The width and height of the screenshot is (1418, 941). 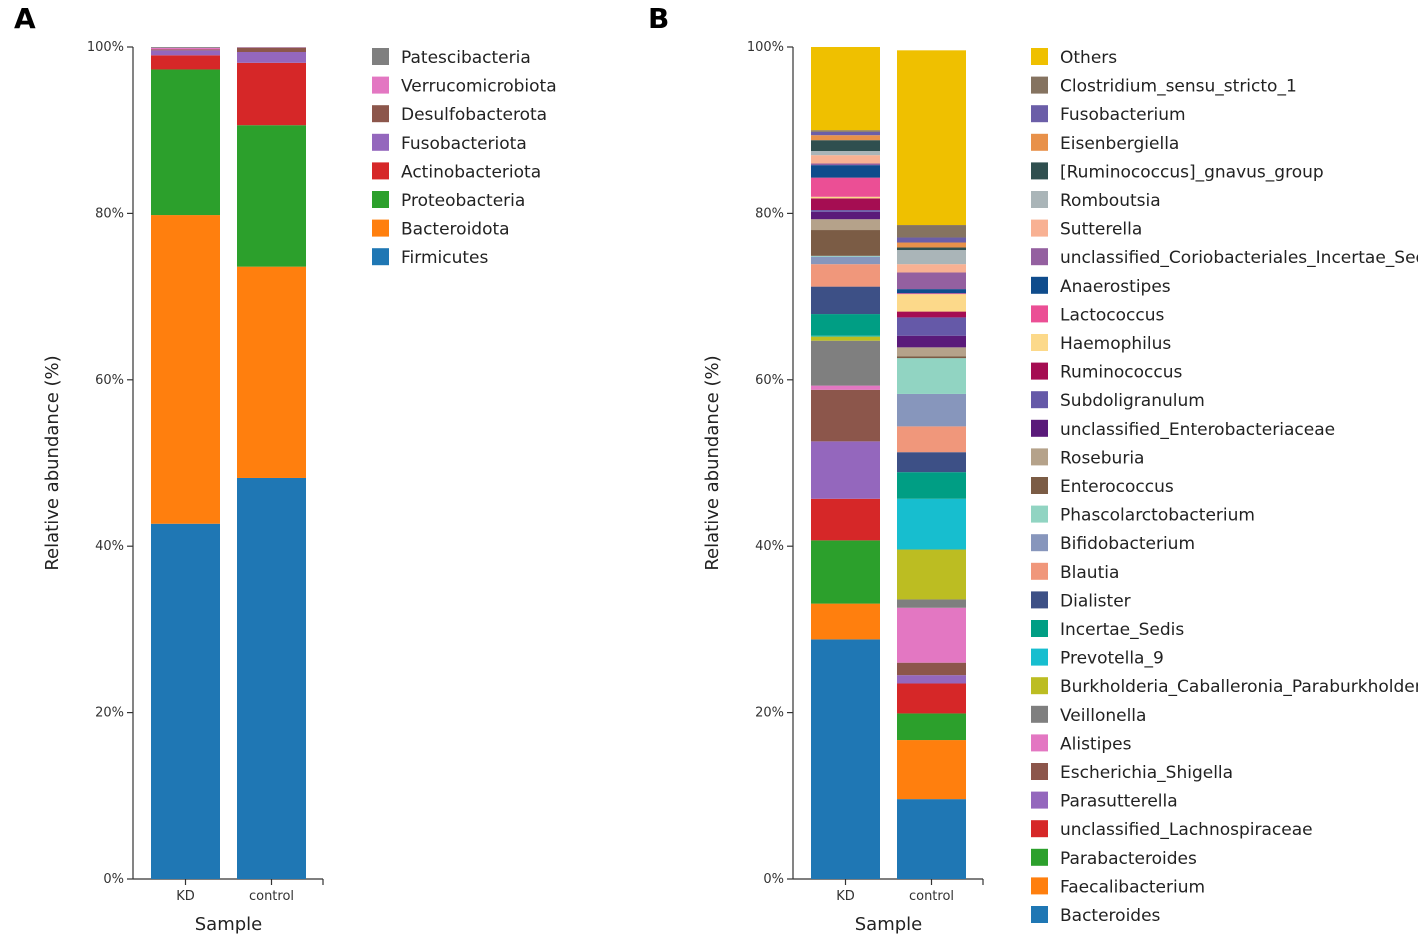 What do you see at coordinates (845, 415) in the screenshot?
I see `bar-segment-kd-escherichia-shigella` at bounding box center [845, 415].